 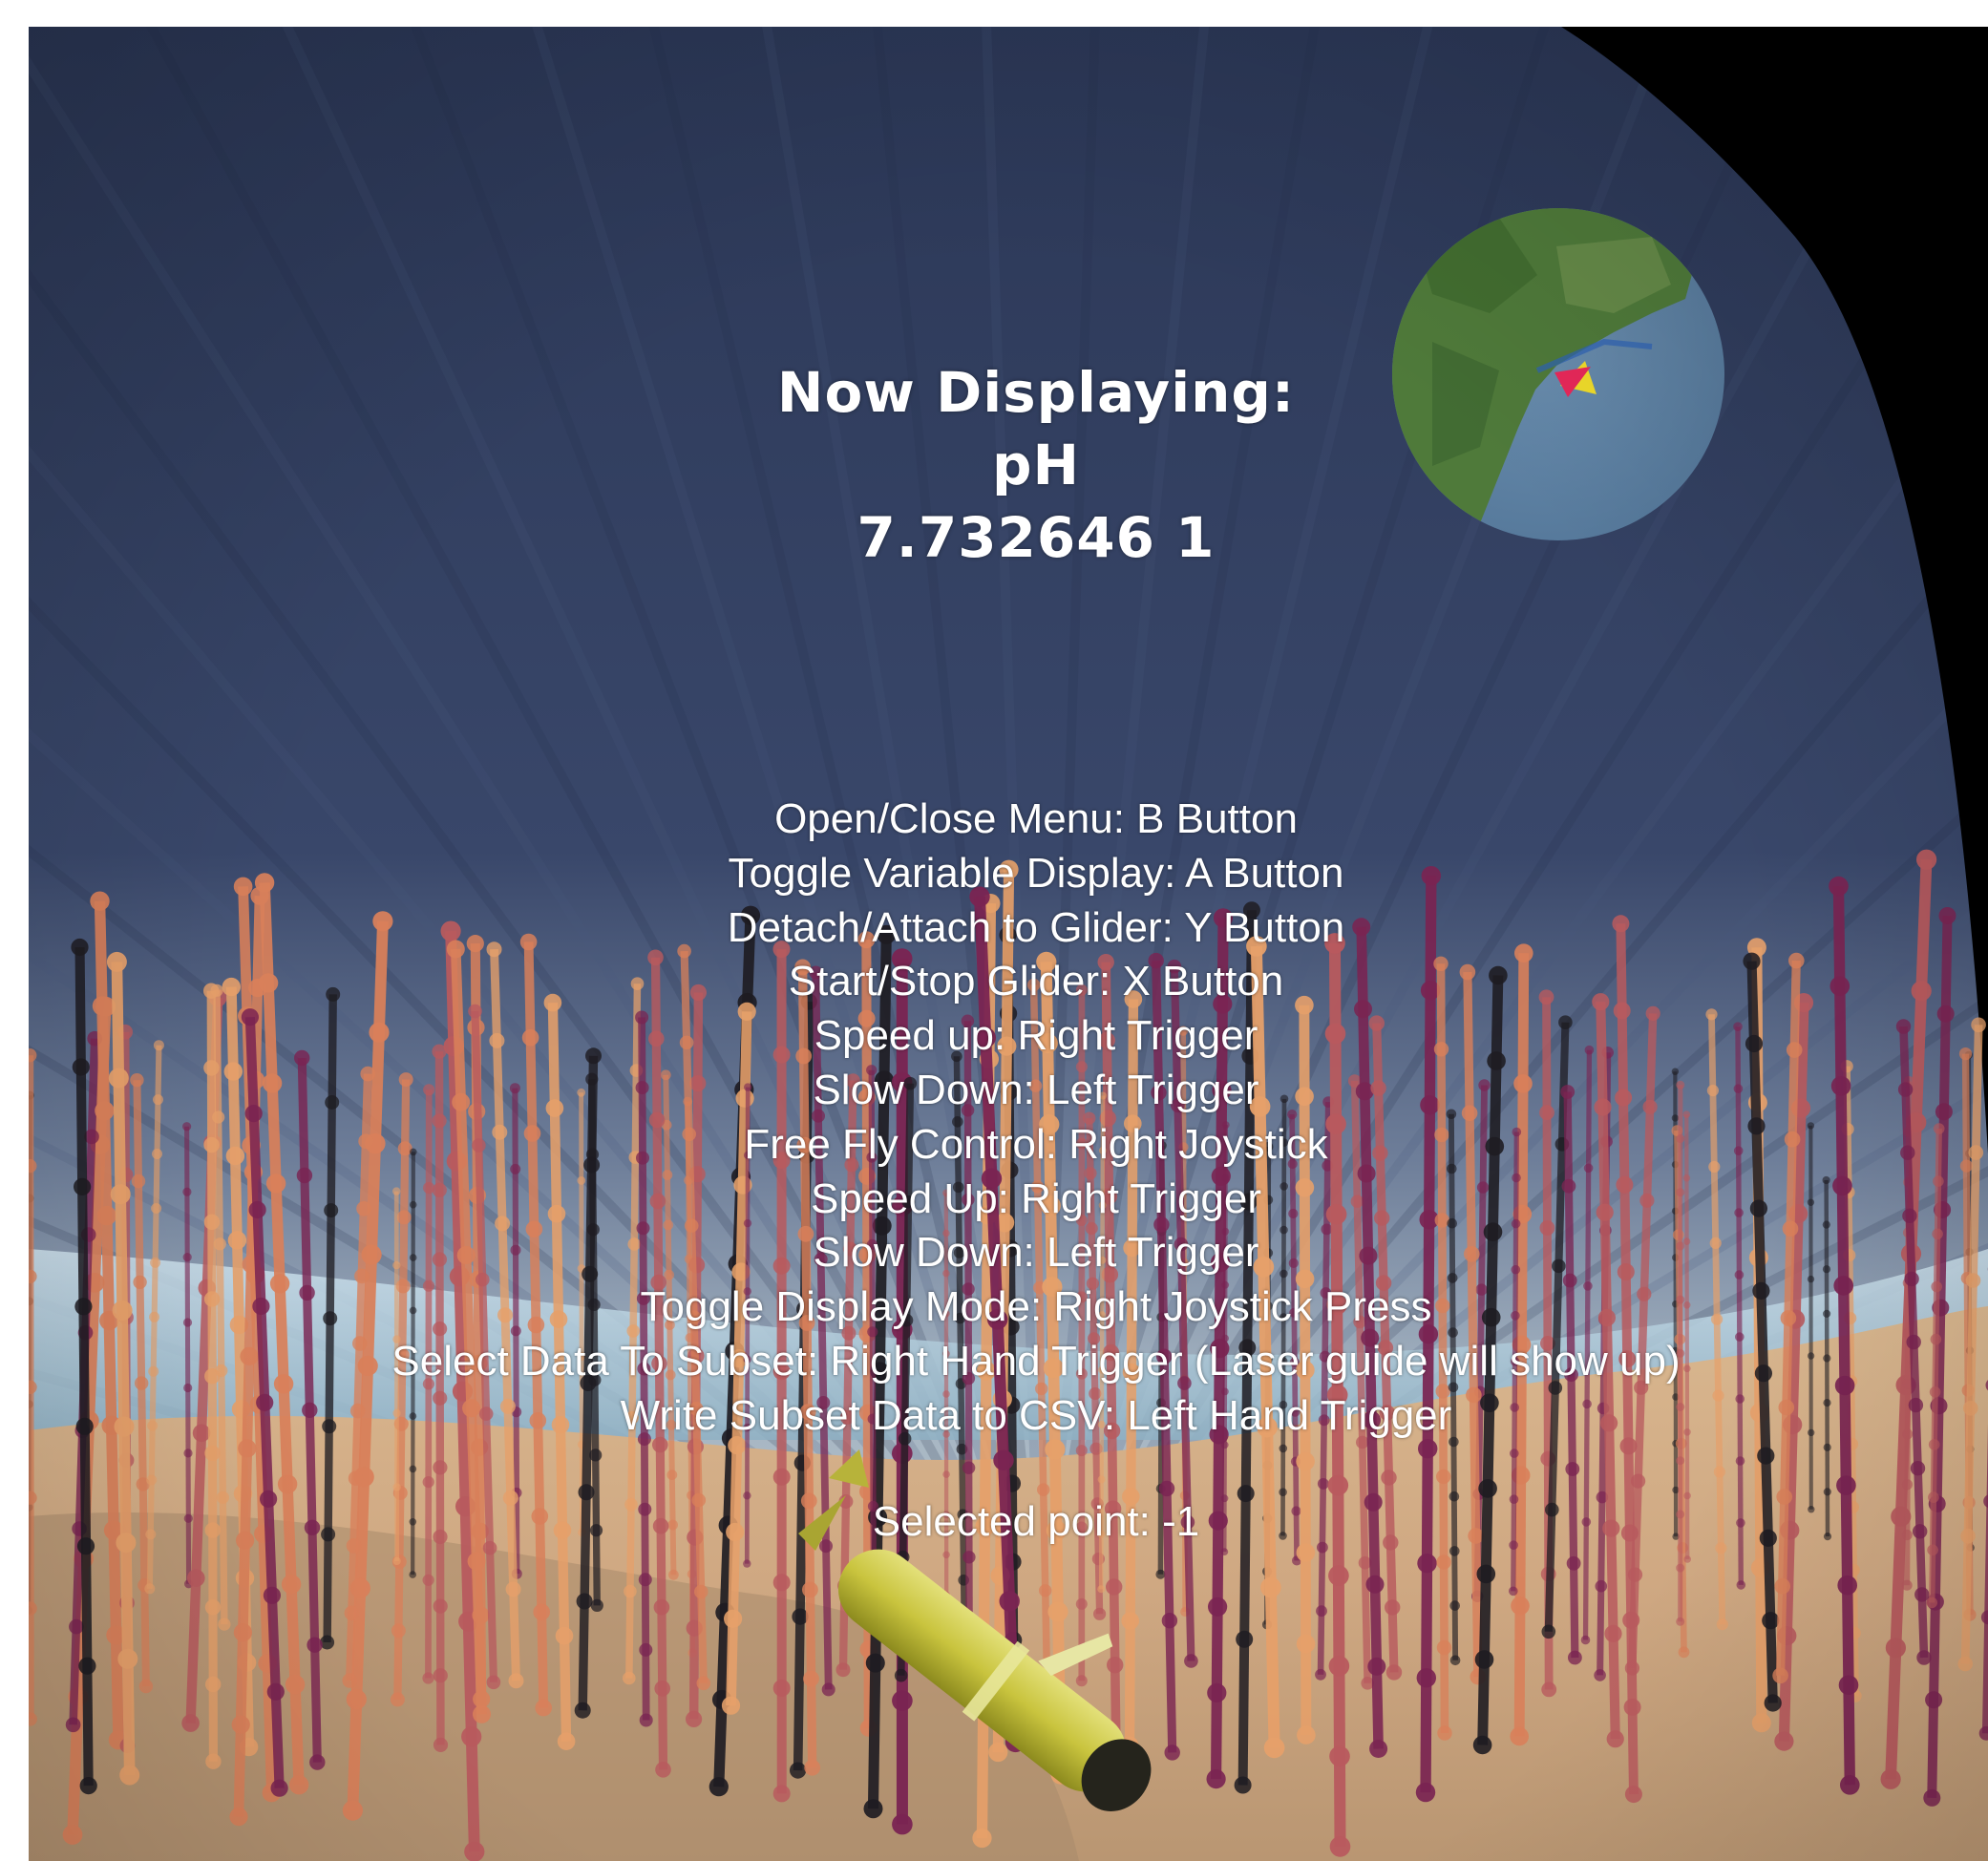 I want to click on variable-value: 7.732646 1, so click(x=1036, y=537).